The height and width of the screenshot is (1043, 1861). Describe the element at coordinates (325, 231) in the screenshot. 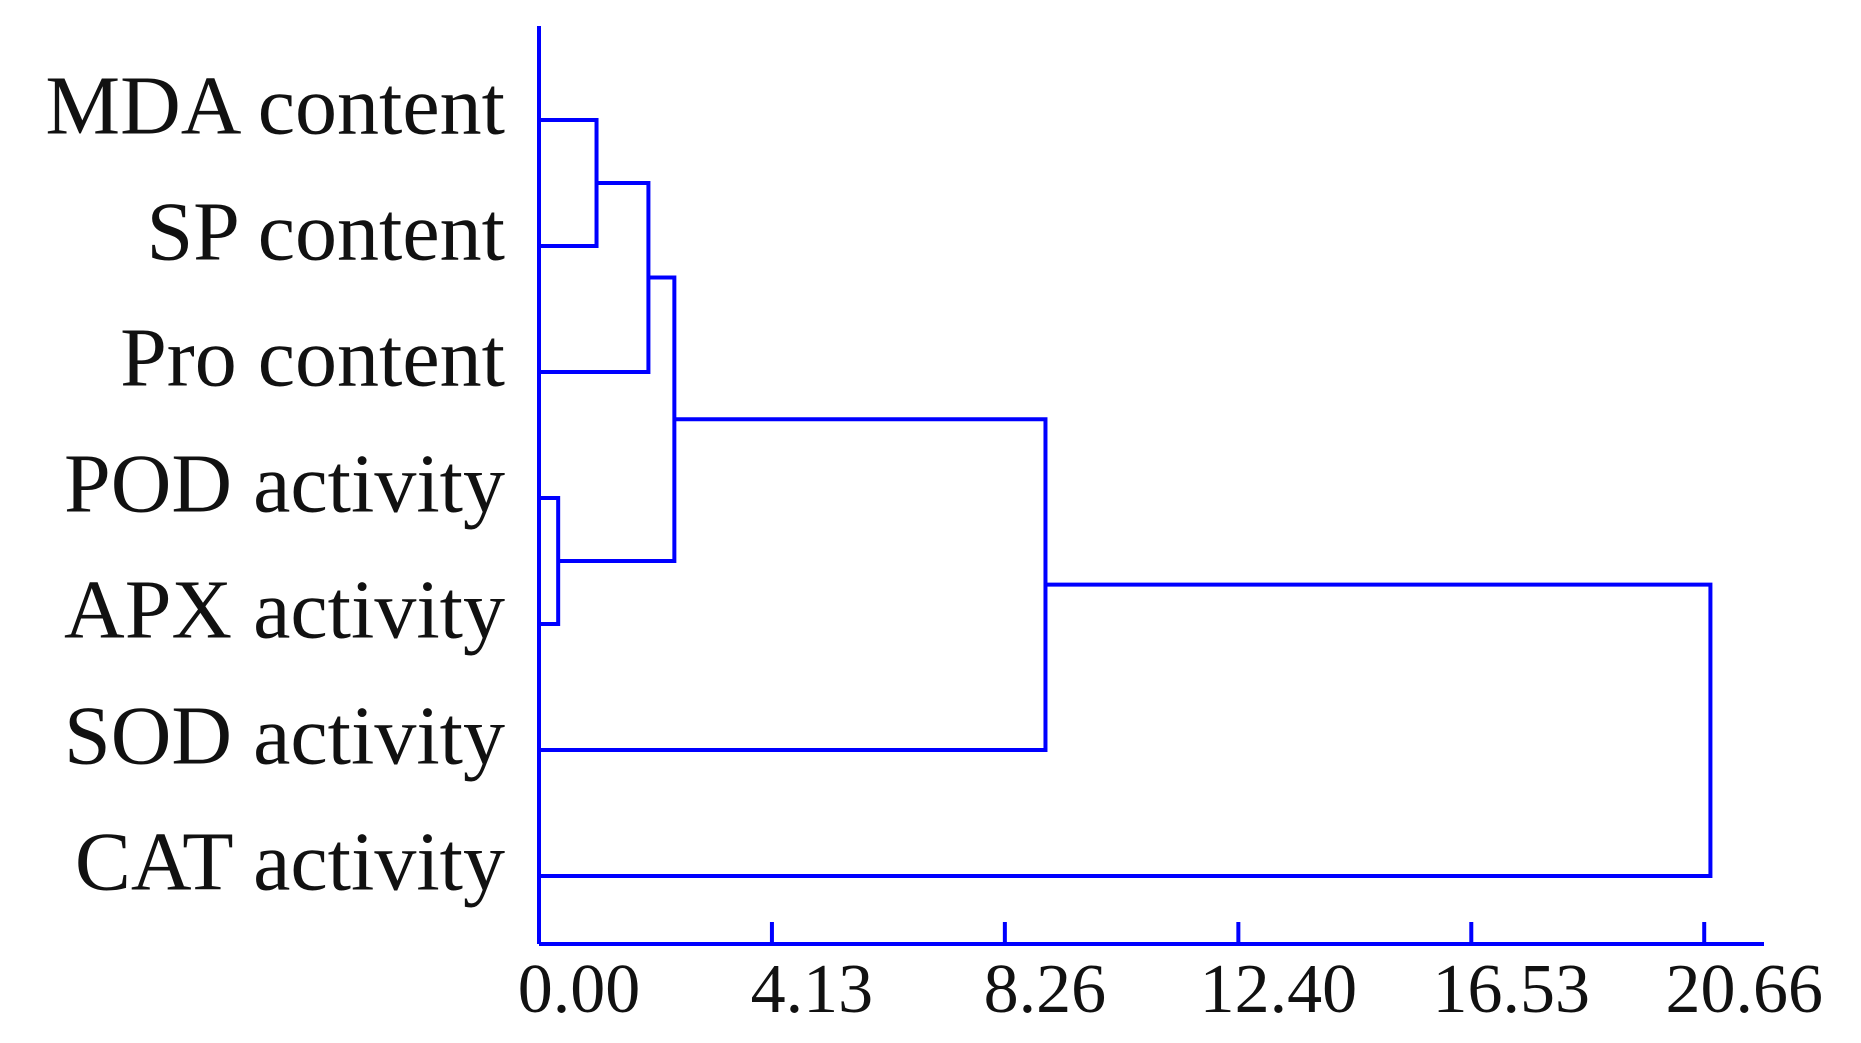

I see `leaf-label: SP content` at that location.